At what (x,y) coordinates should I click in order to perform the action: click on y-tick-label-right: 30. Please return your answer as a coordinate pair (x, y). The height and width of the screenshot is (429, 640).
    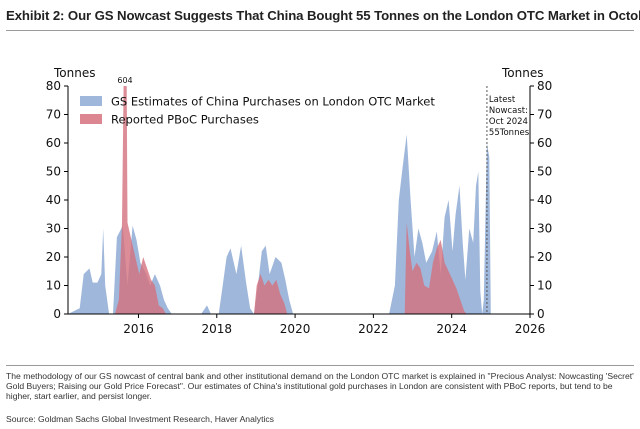
    Looking at the image, I should click on (544, 229).